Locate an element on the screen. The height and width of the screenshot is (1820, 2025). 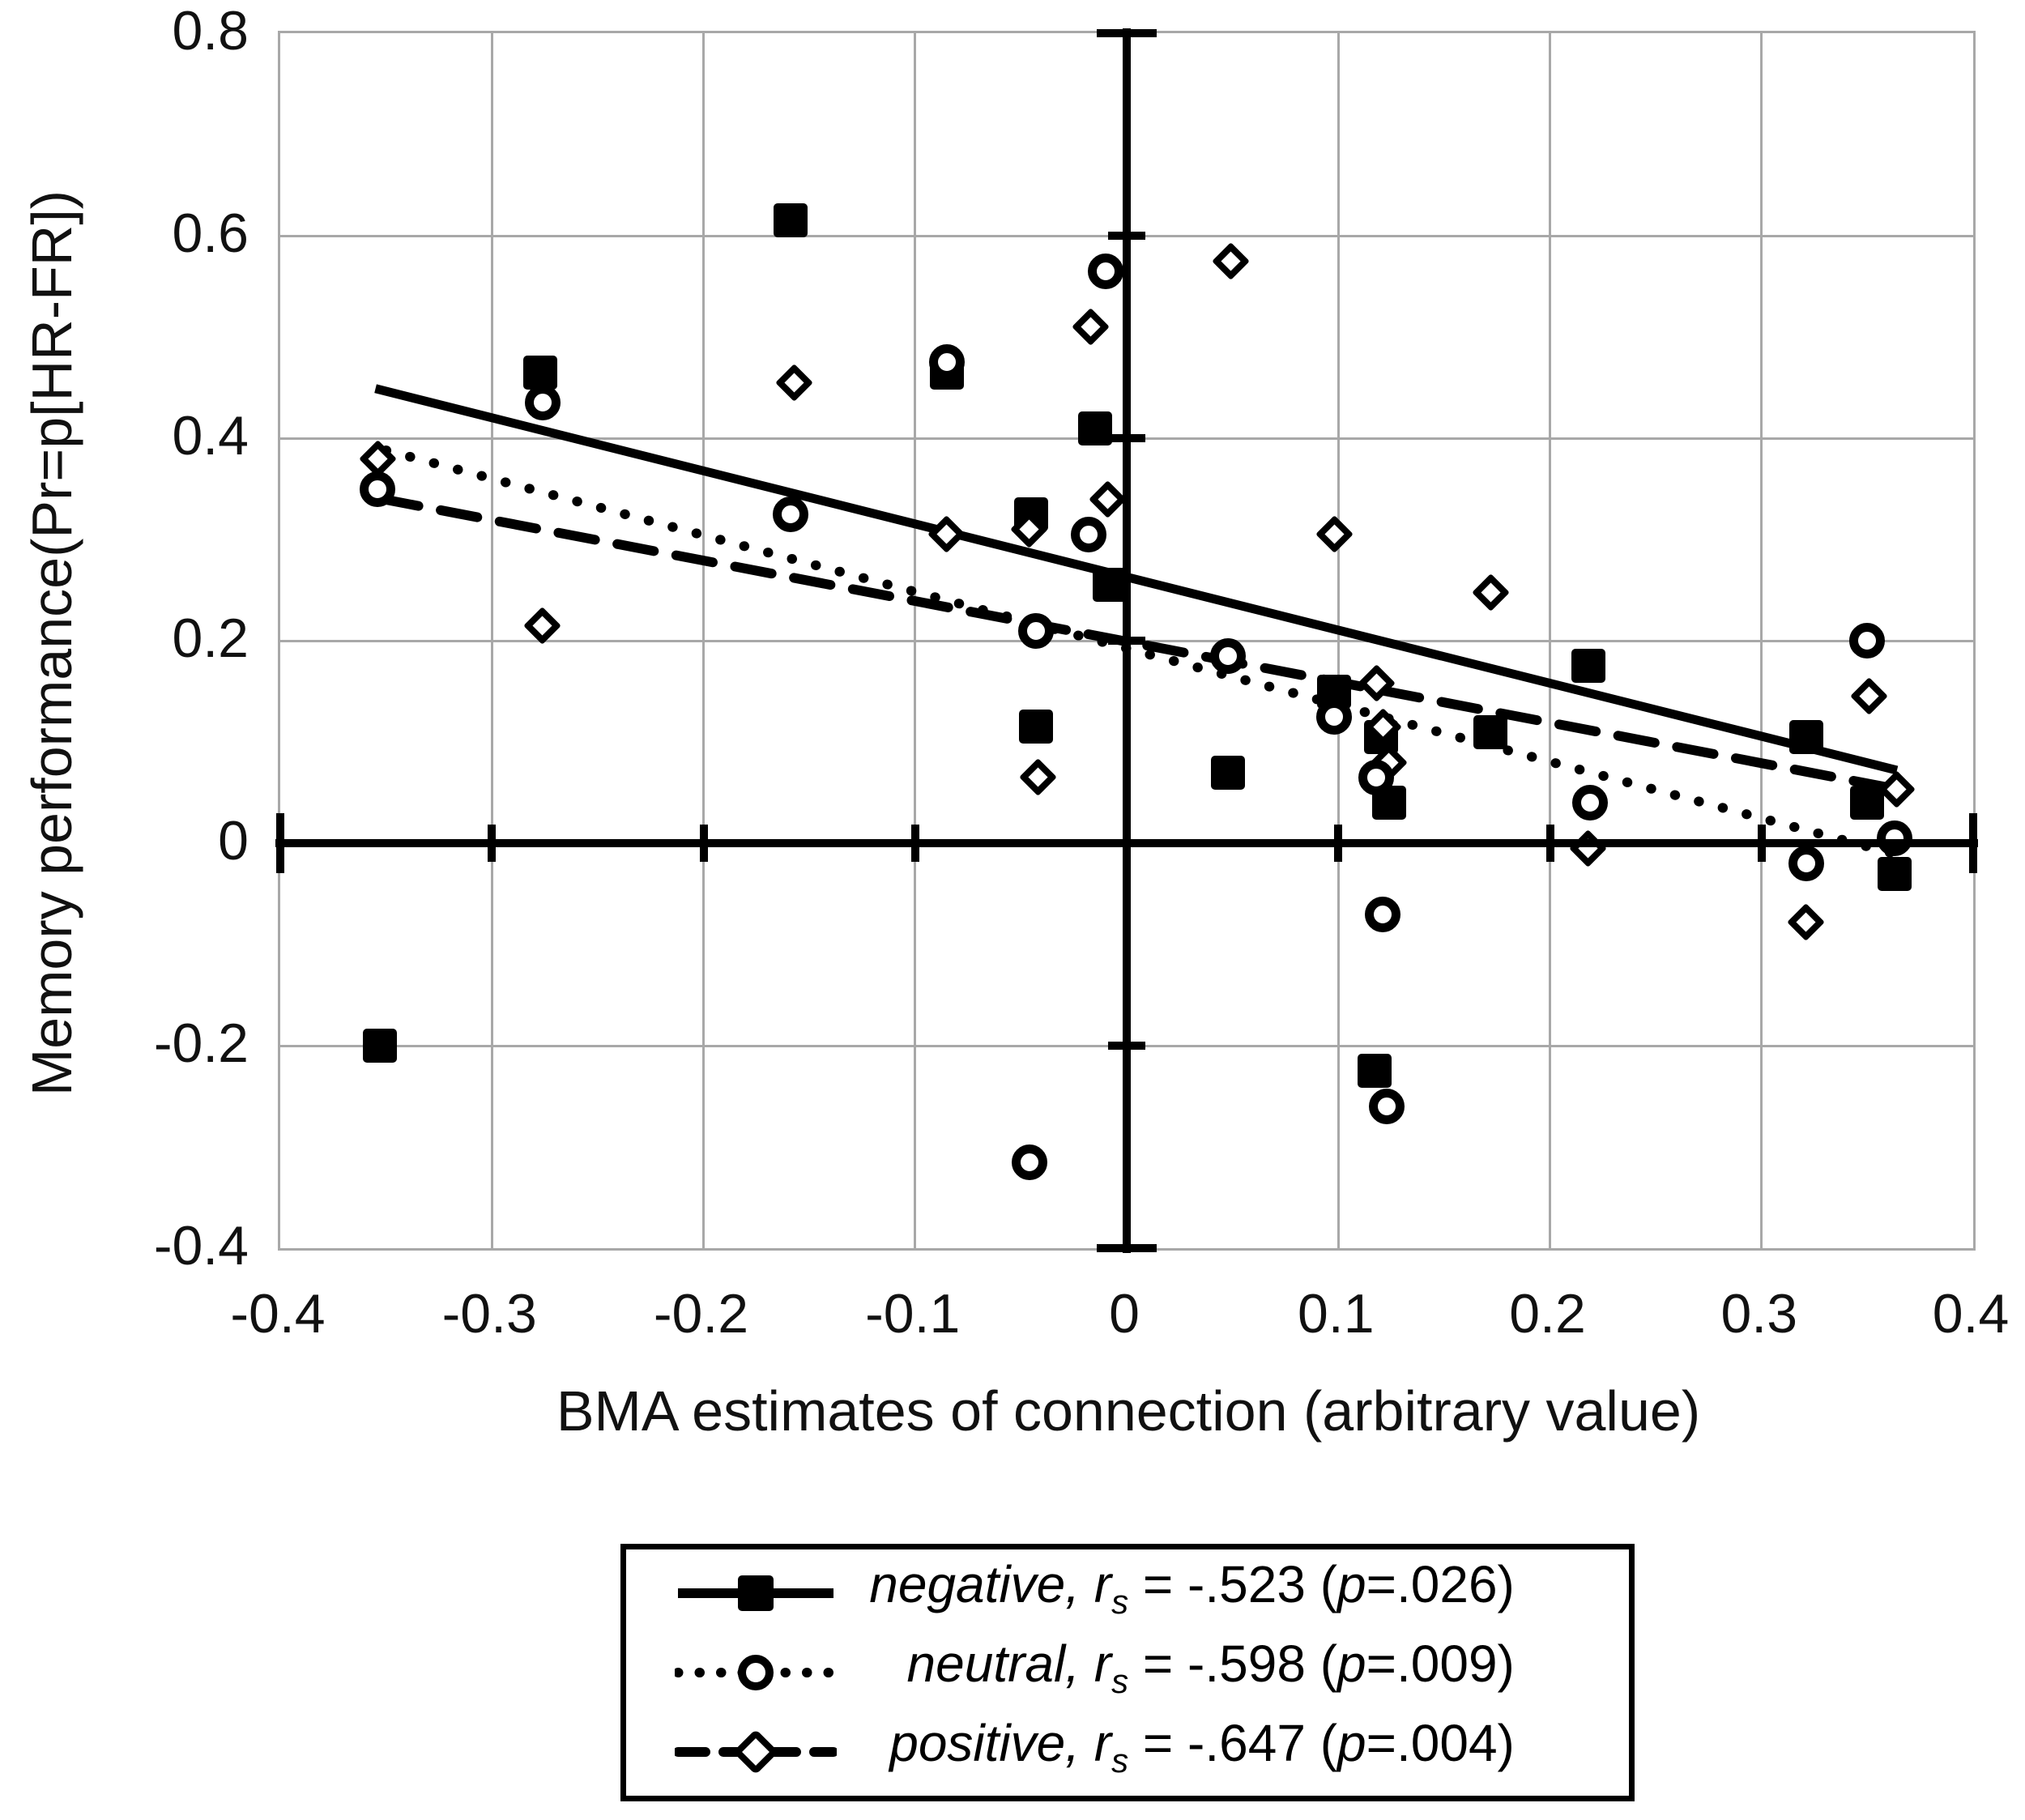
legend-text-part: -.647 is located at coordinates (1246, 1743).